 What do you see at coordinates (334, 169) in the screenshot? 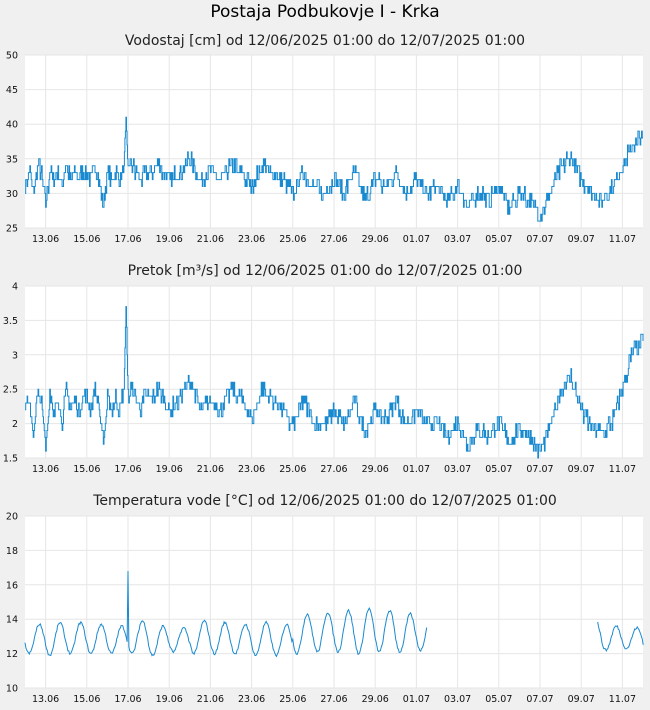
I see `series-line` at bounding box center [334, 169].